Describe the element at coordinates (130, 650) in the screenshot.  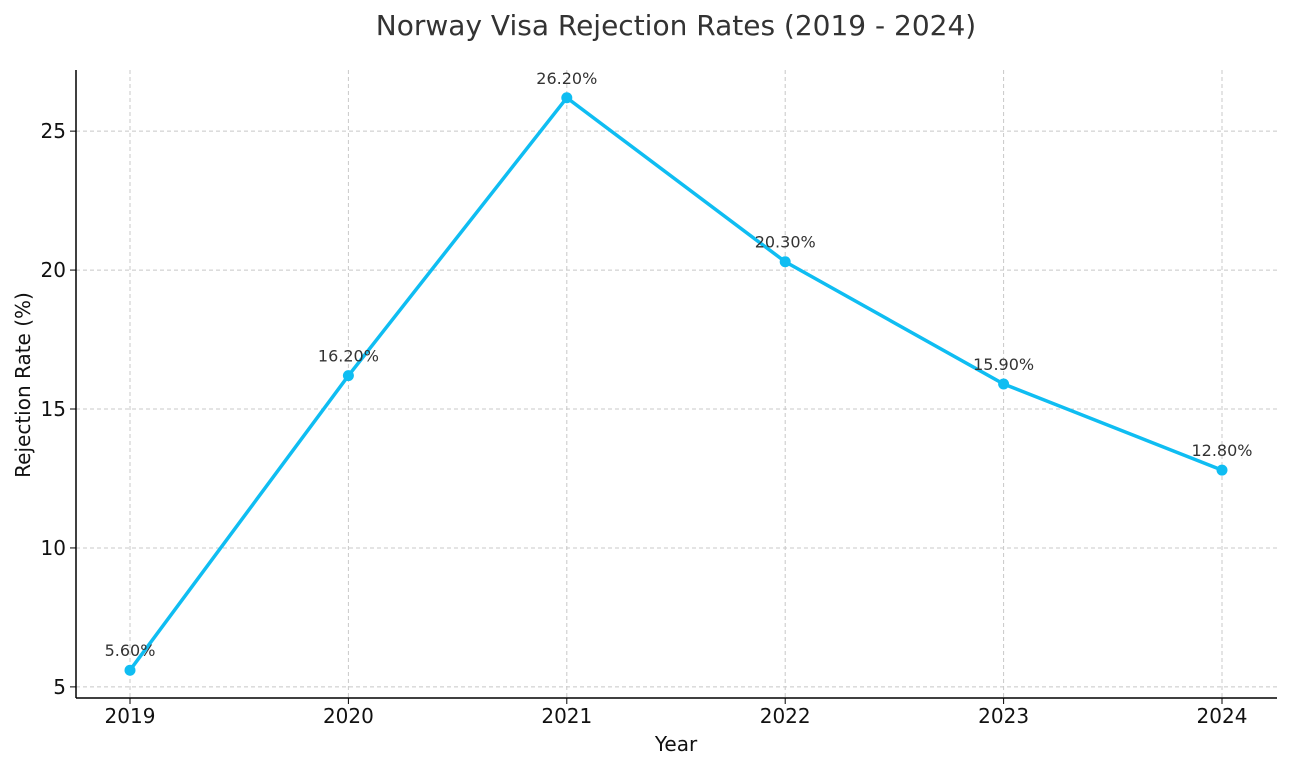
I see `data-label: 5.60%` at that location.